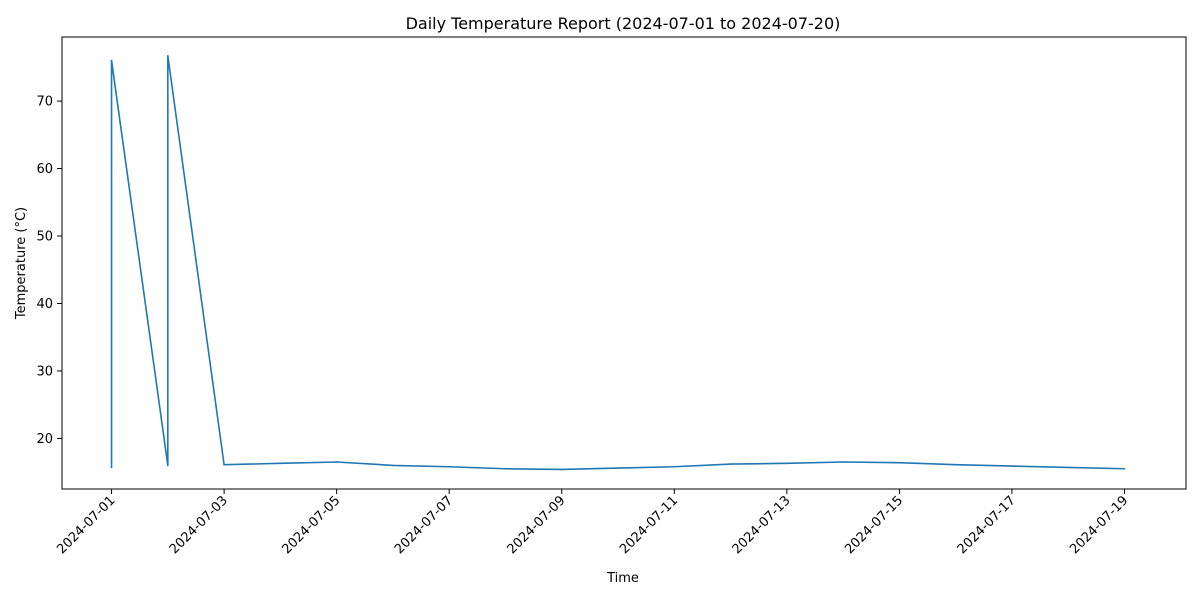 This screenshot has width=1200, height=600. I want to click on y-tick-label: 20, so click(44, 439).